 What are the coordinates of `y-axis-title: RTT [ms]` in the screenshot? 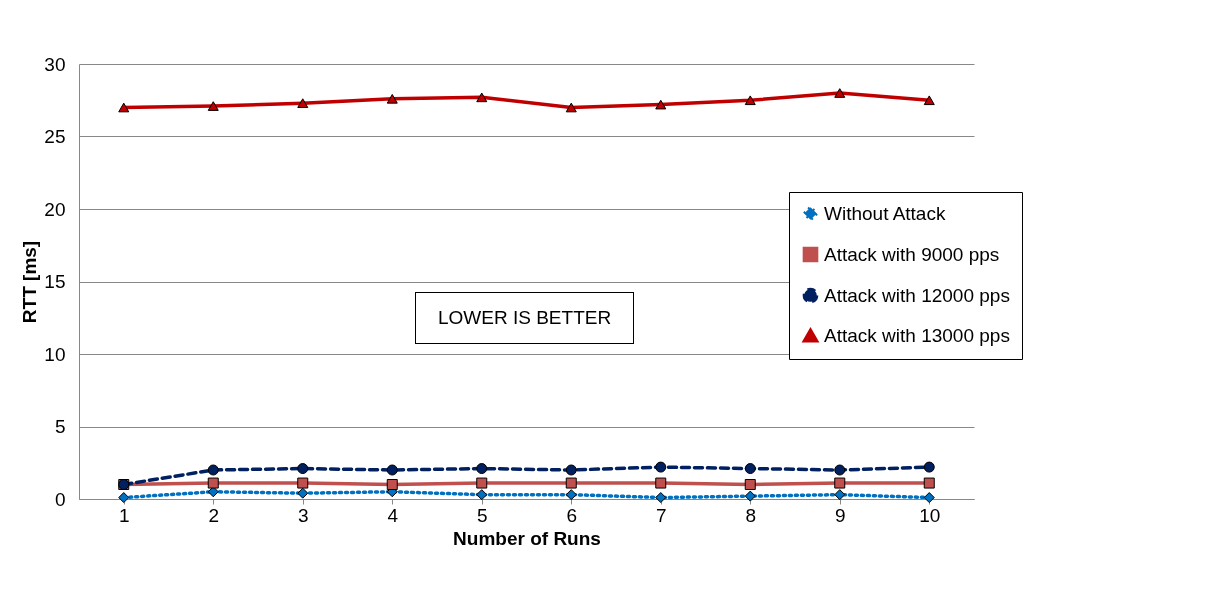 It's located at (30, 282).